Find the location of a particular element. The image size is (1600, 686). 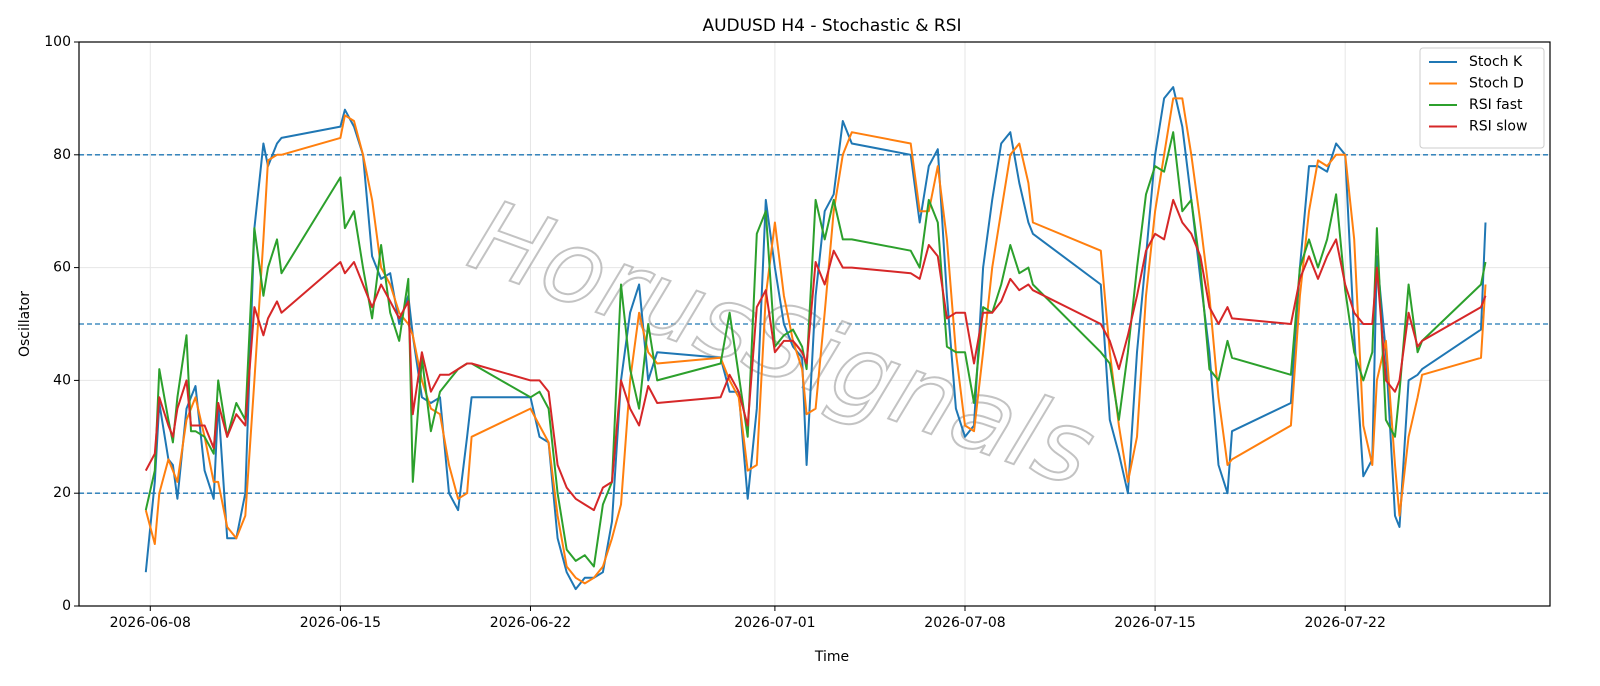

x-tick-label: 2026-07-22 is located at coordinates (1345, 623).